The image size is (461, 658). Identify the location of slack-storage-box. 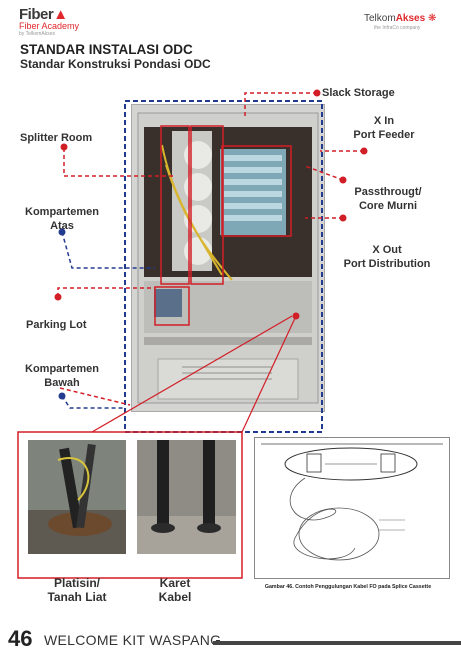
(207, 205).